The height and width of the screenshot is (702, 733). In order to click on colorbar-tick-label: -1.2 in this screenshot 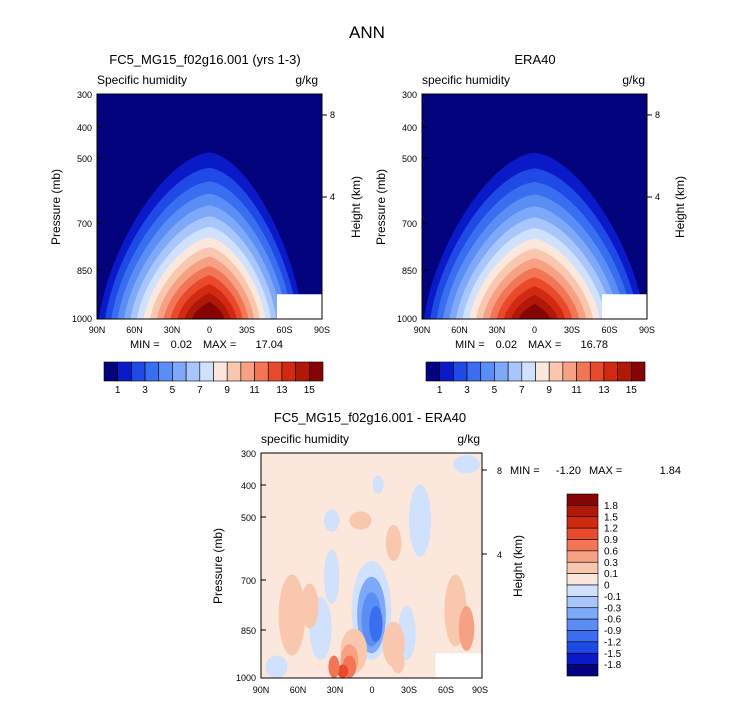, I will do `click(613, 642)`.